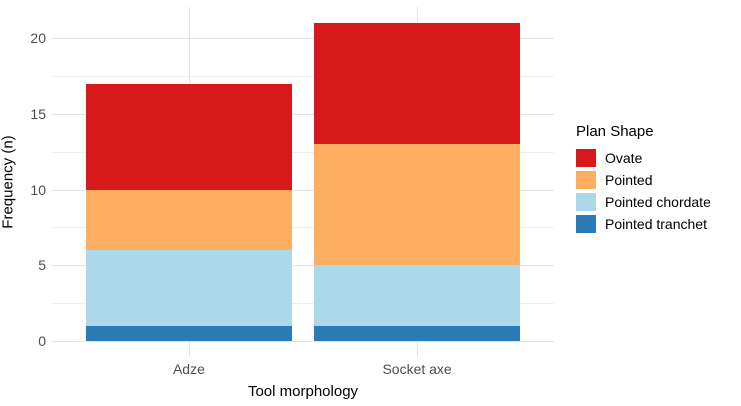 Image resolution: width=741 pixels, height=406 pixels. I want to click on gridline-major, so click(303, 342).